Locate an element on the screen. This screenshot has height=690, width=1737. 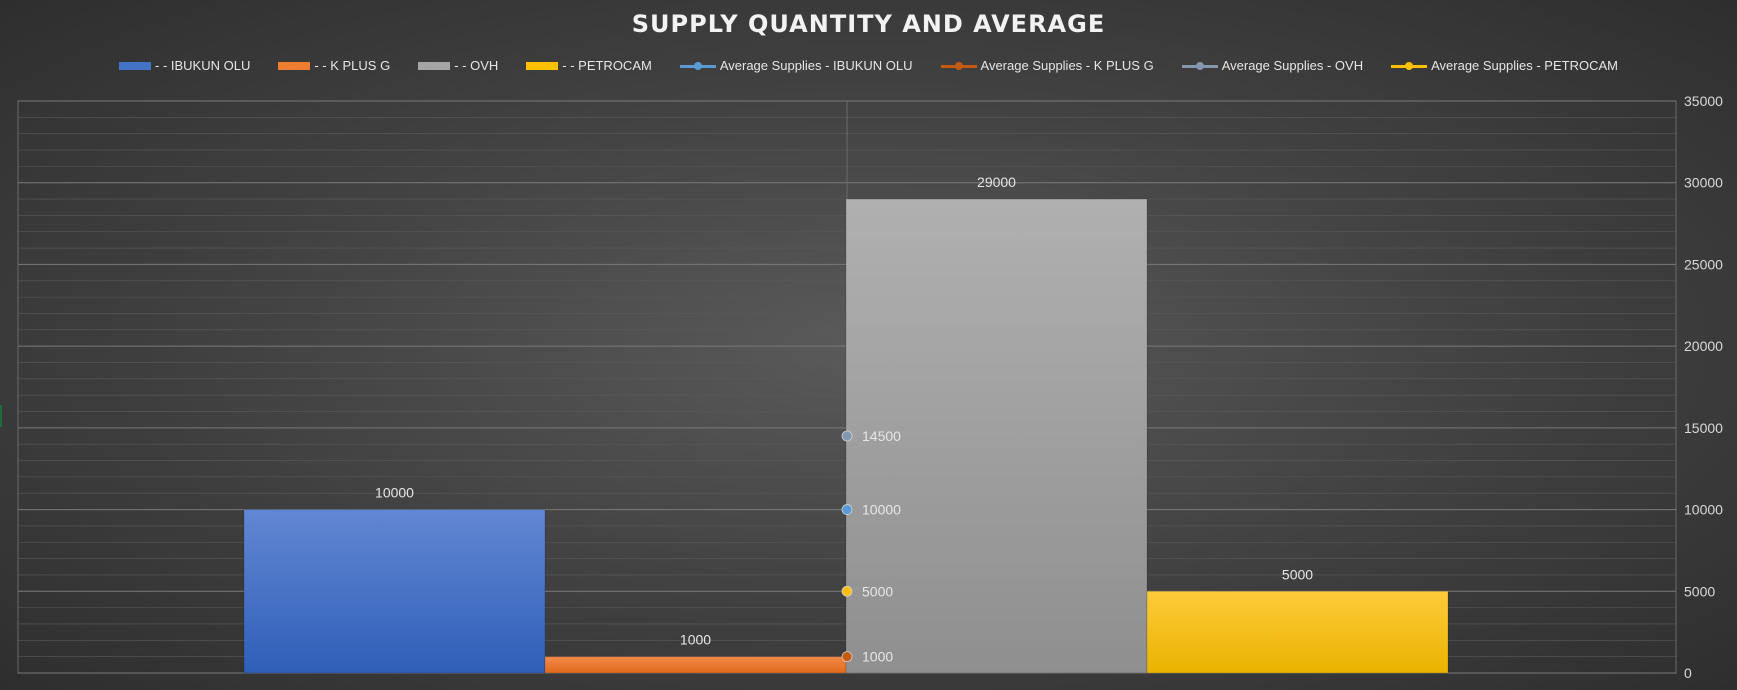
legend-label: - - K PLUS G is located at coordinates (352, 65).